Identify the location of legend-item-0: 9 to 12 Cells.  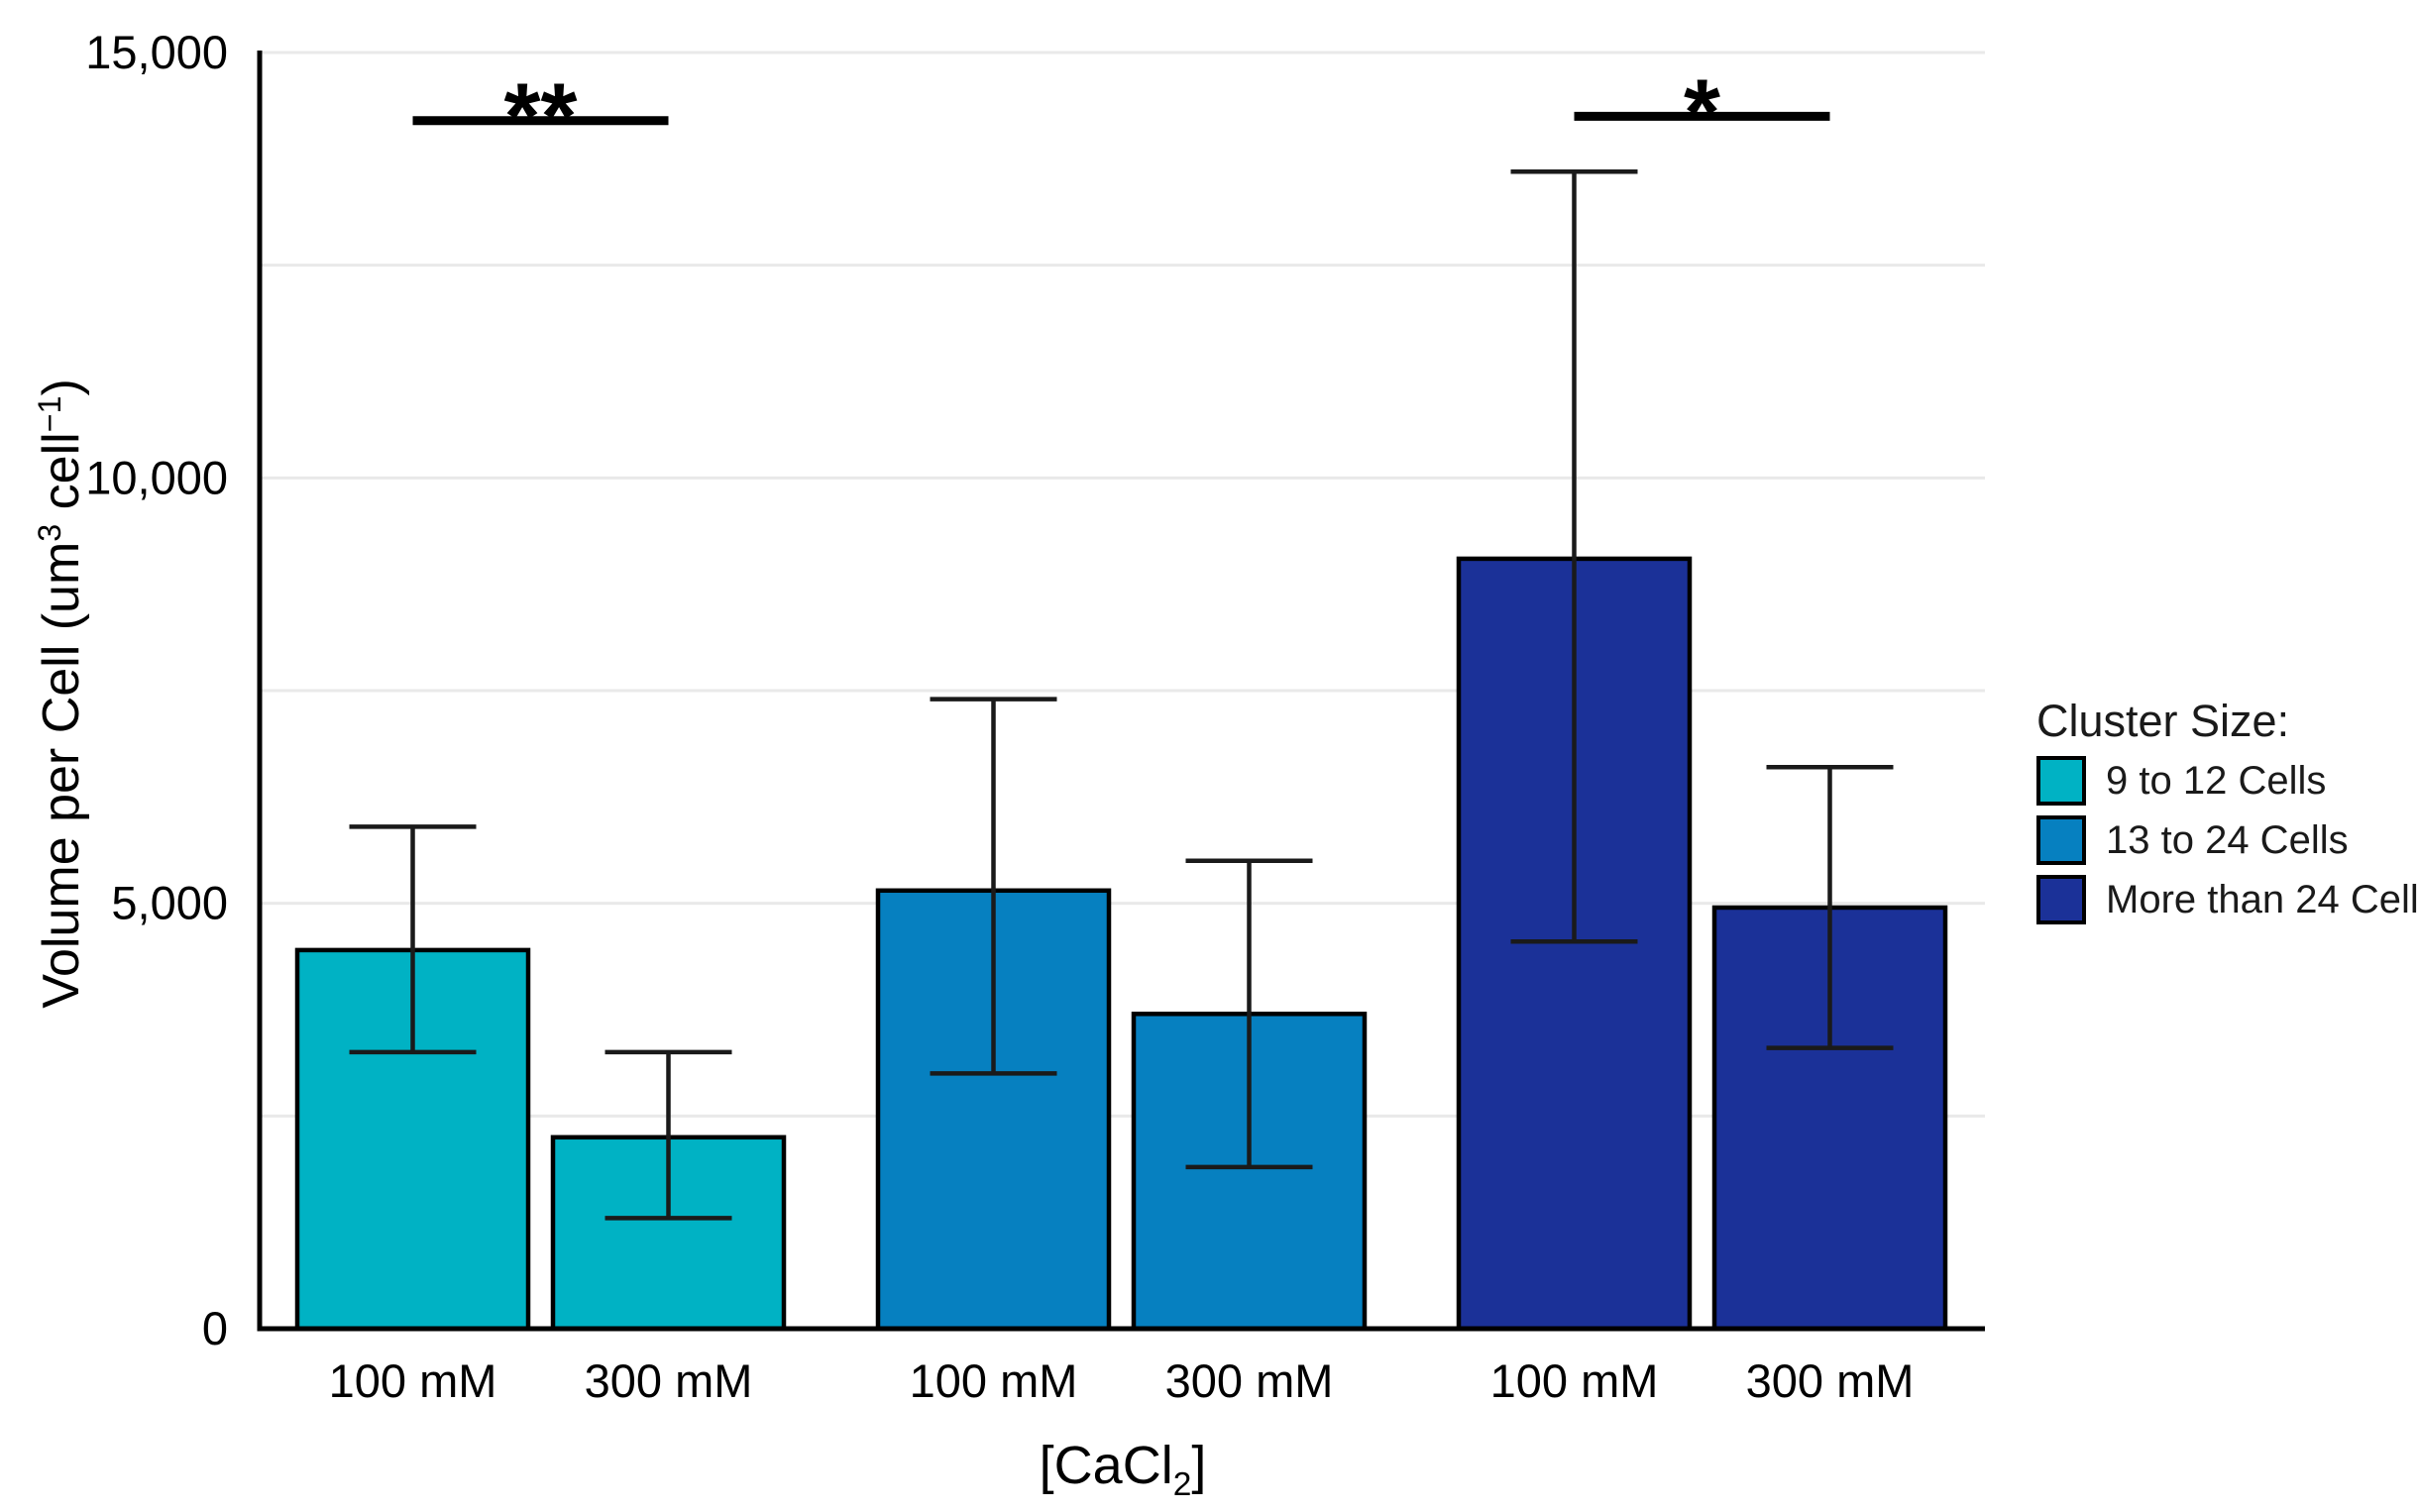
(2224, 781).